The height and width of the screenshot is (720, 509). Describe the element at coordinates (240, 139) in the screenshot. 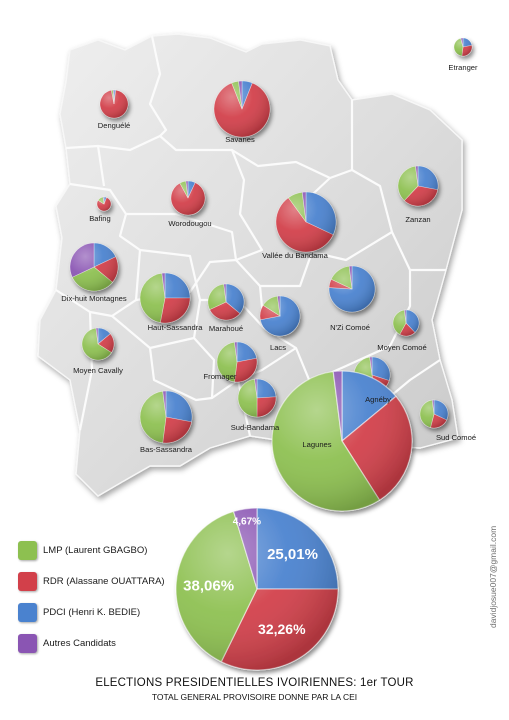

I see `region-label-savanes: Savanes` at that location.